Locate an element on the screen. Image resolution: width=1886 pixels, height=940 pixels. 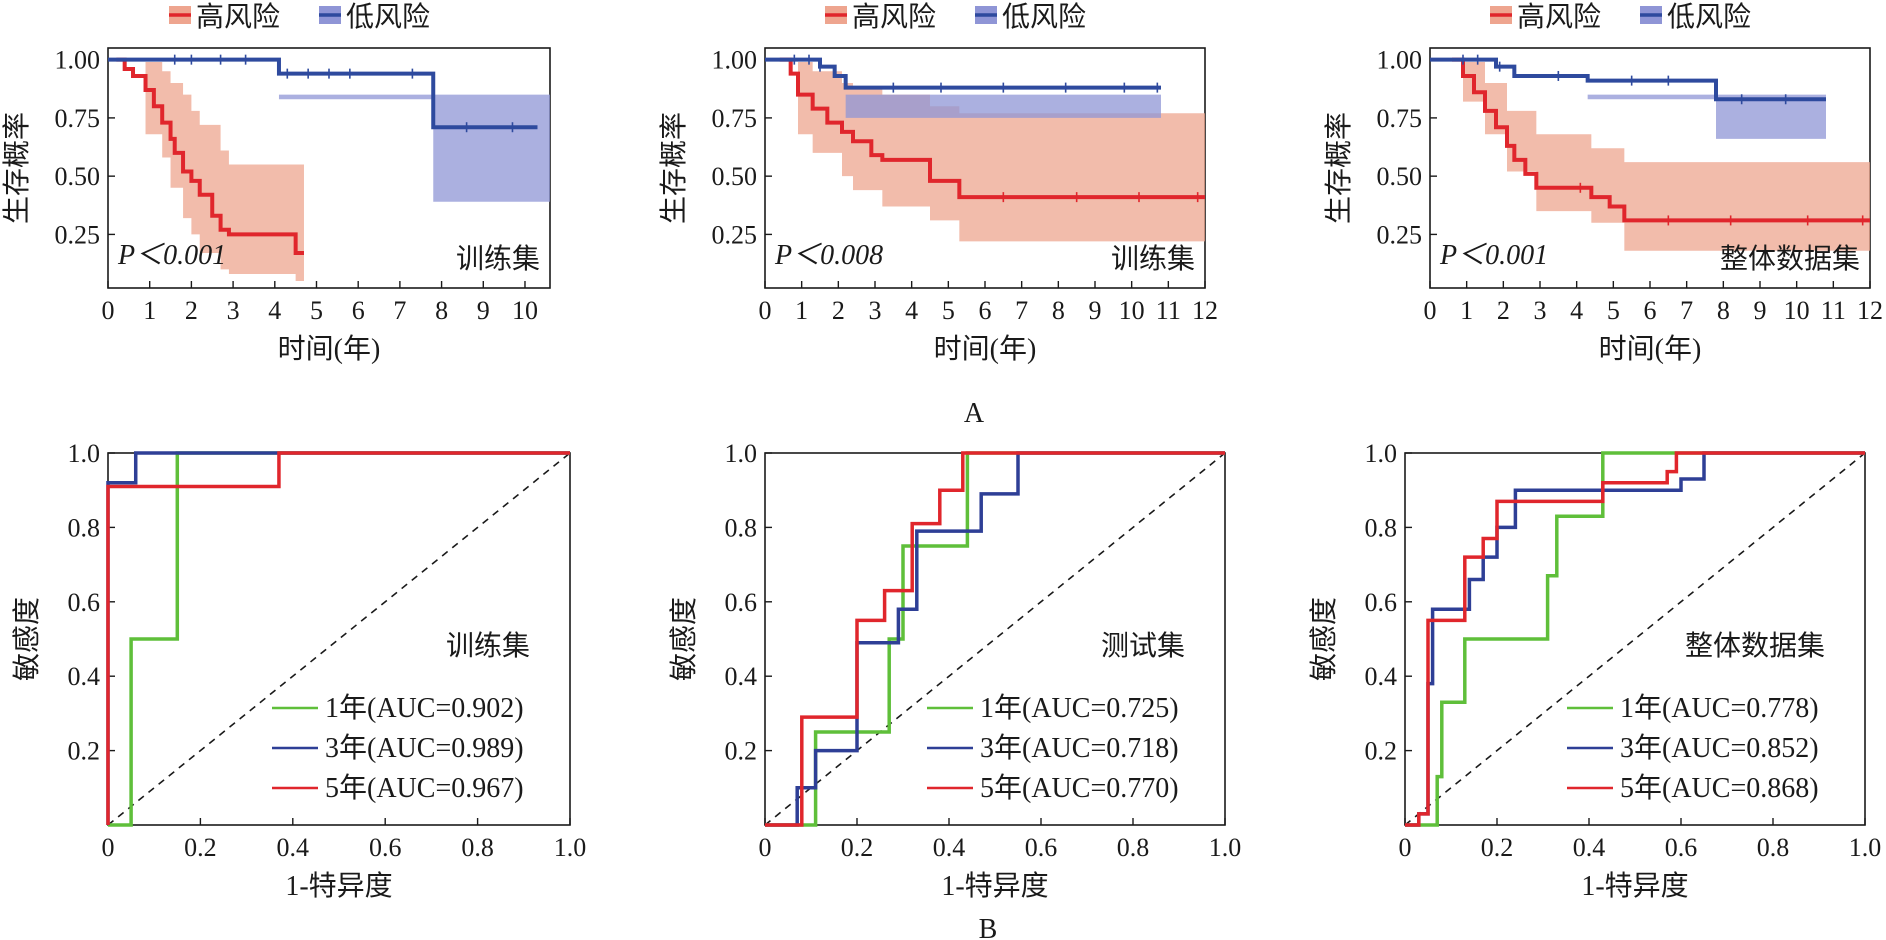
legend-label: 3年(AUC=0.852) is located at coordinates (1719, 748).